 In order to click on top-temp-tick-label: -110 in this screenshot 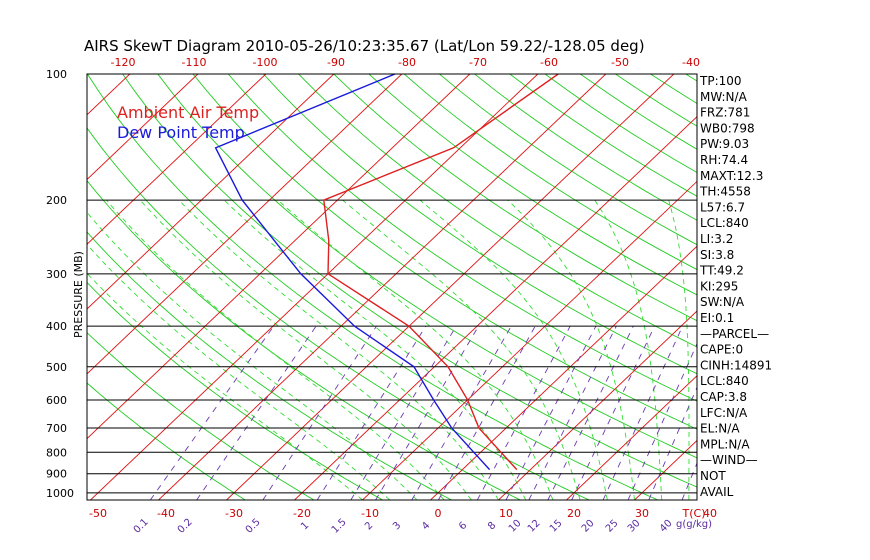, I will do `click(194, 62)`.